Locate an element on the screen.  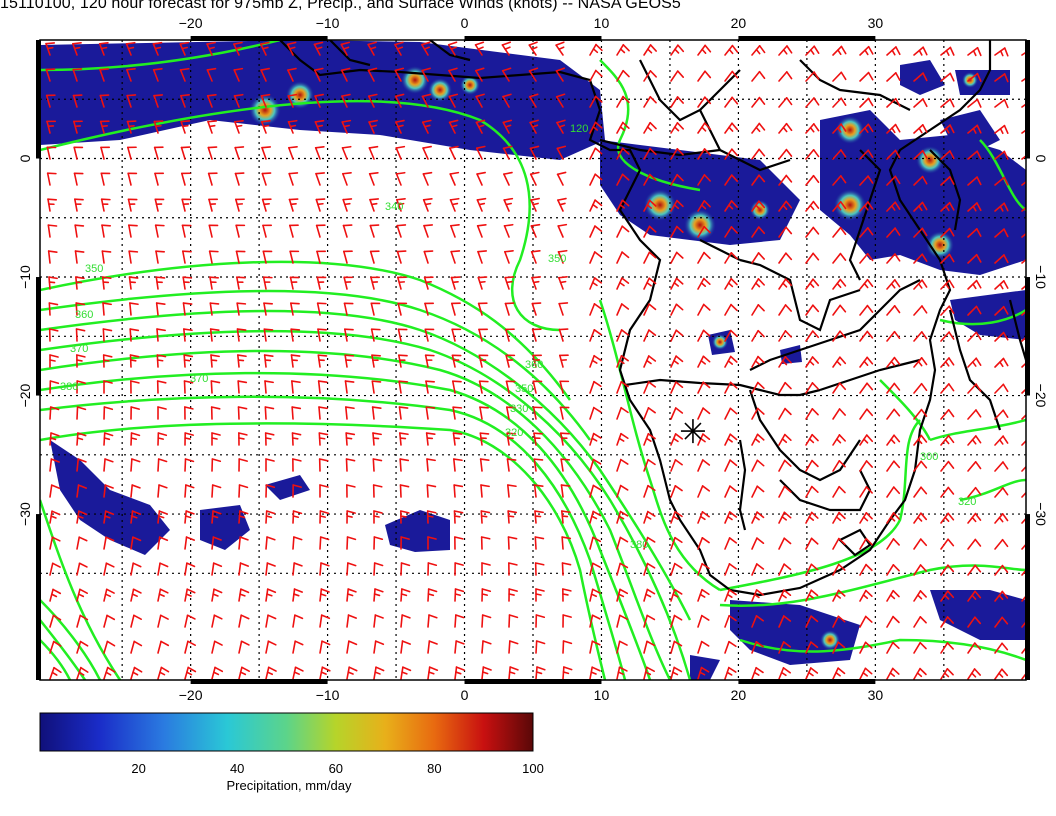
frame-bar is located at coordinates (1027, 597).